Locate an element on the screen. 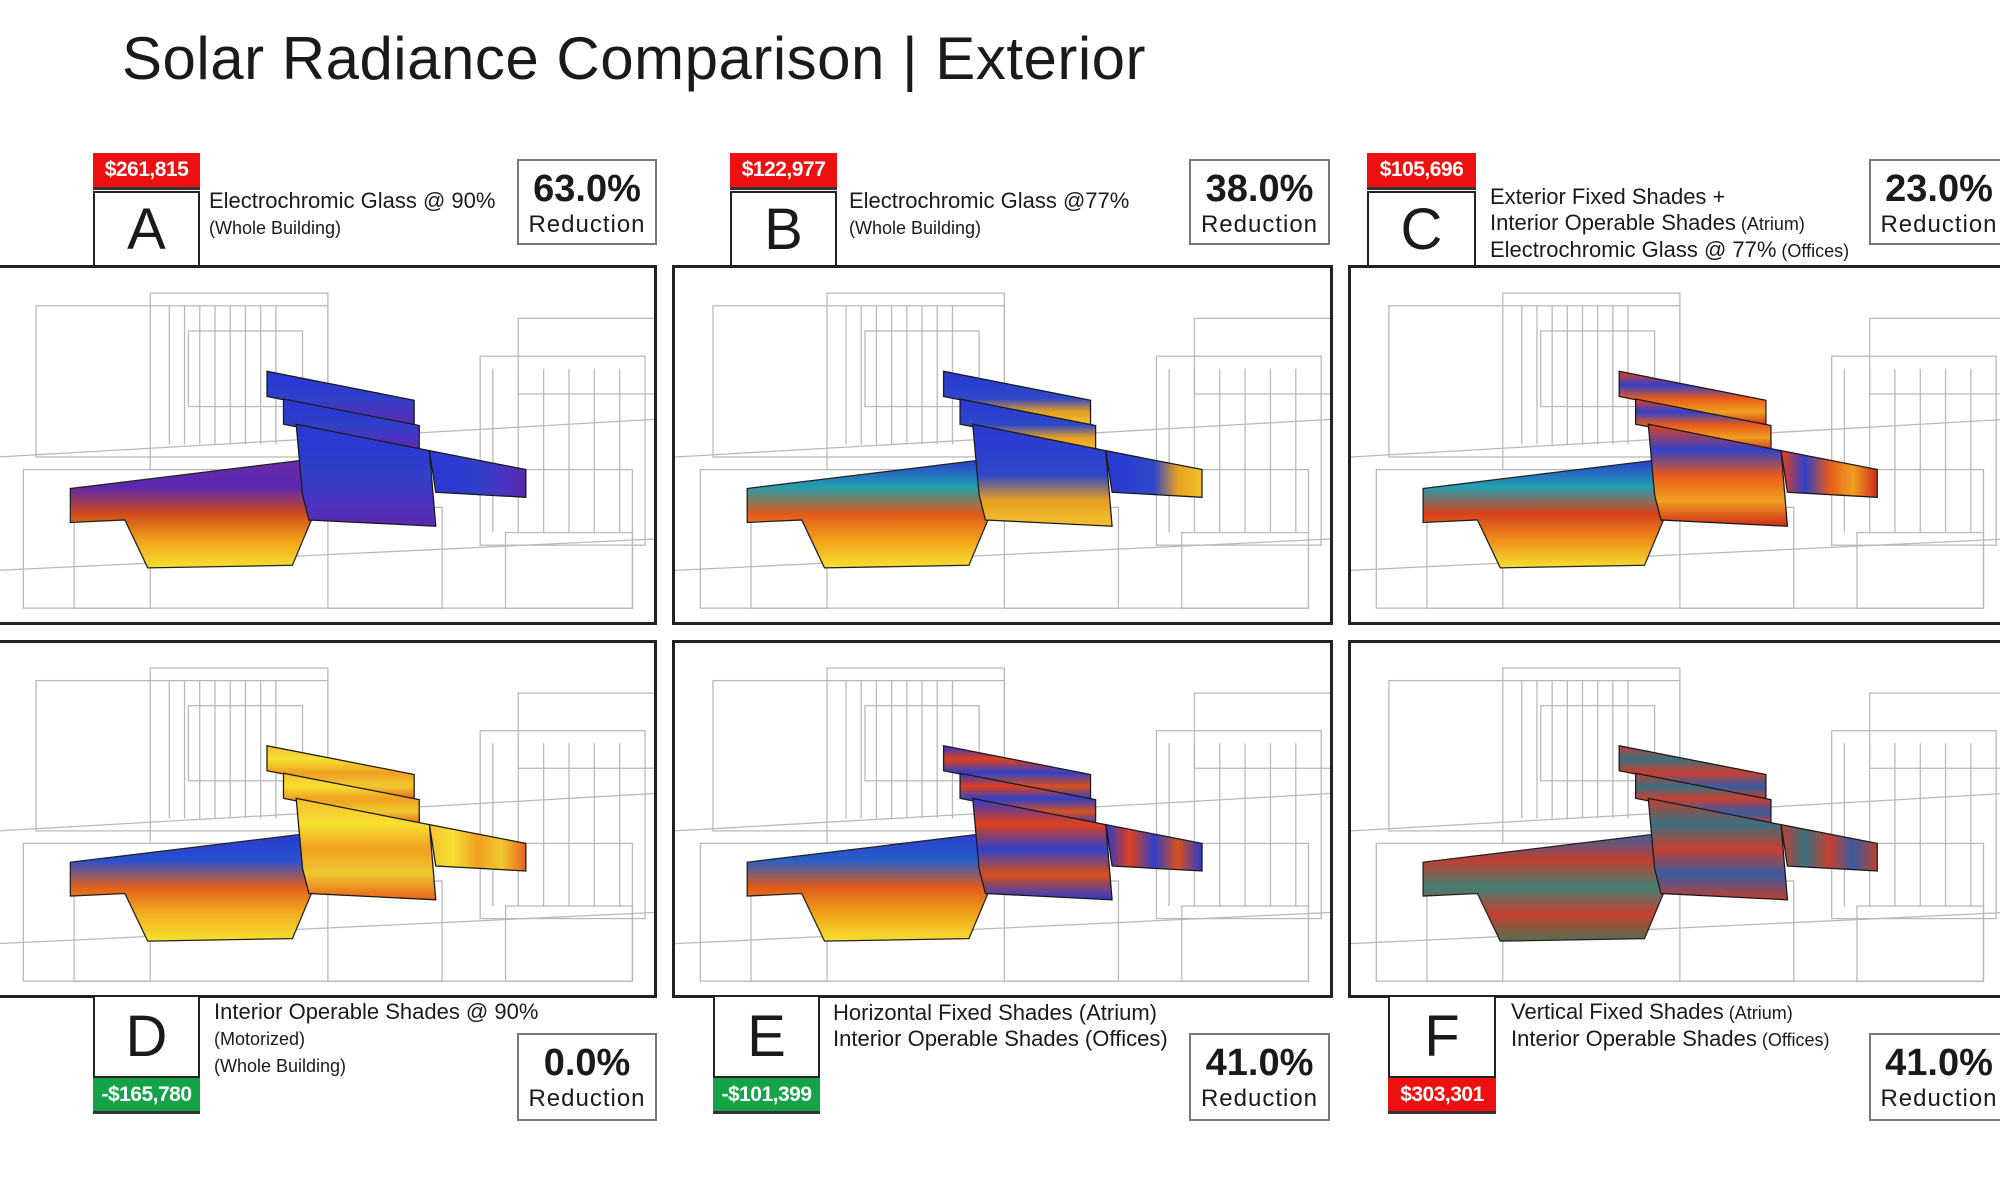  description-text: Exterior Fixed Shades + is located at coordinates (1608, 196).